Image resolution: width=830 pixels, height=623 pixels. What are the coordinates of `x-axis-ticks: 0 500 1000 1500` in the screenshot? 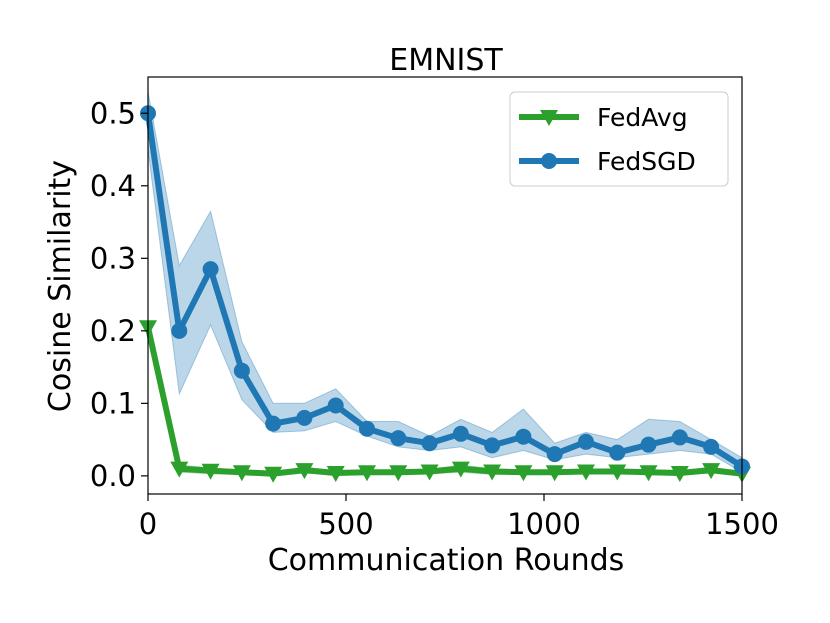 It's located at (459, 517).